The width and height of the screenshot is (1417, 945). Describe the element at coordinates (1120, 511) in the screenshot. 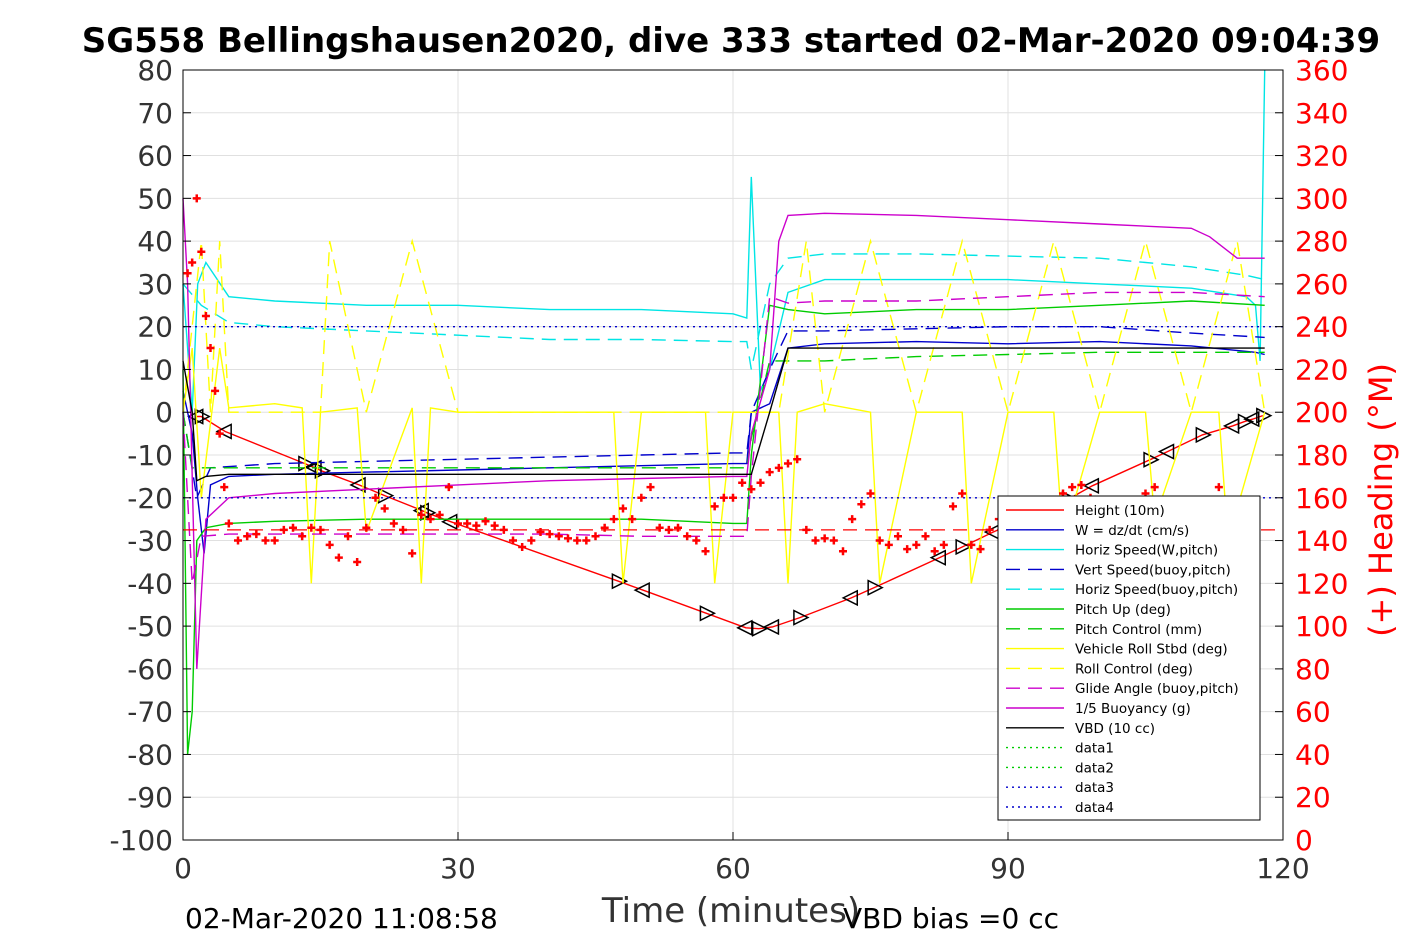

I see `legend-label: Height (10m)` at that location.